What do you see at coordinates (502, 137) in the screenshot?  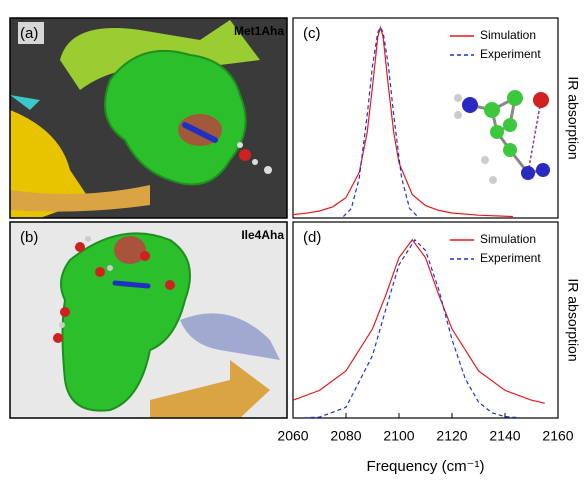 I see `molecule-inset` at bounding box center [502, 137].